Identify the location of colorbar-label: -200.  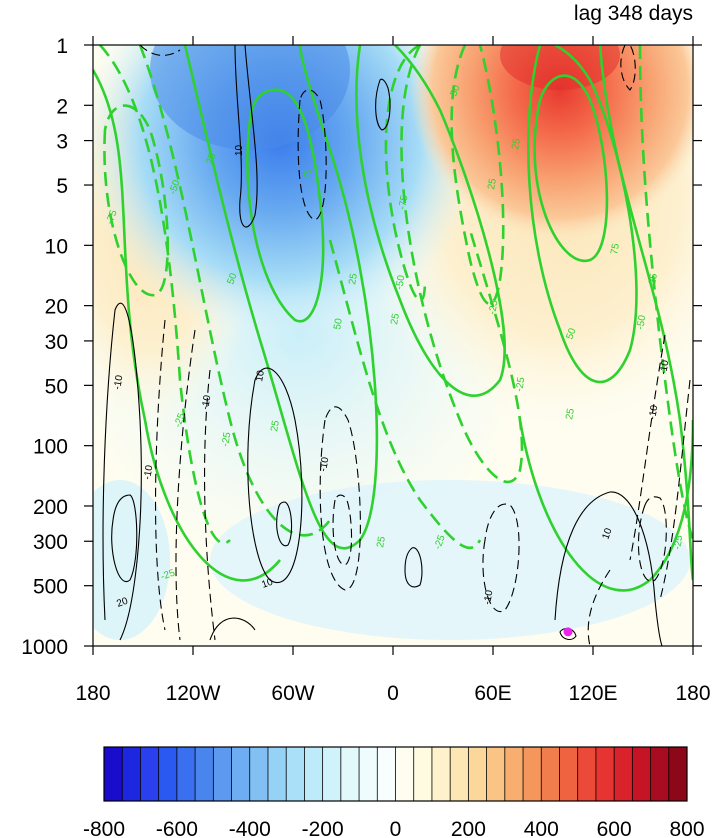
(323, 828).